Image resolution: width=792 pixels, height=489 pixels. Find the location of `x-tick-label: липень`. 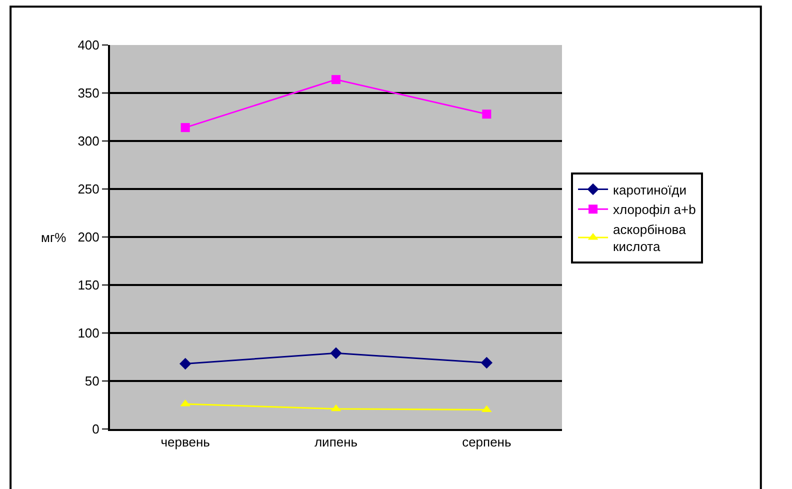

x-tick-label: липень is located at coordinates (336, 442).